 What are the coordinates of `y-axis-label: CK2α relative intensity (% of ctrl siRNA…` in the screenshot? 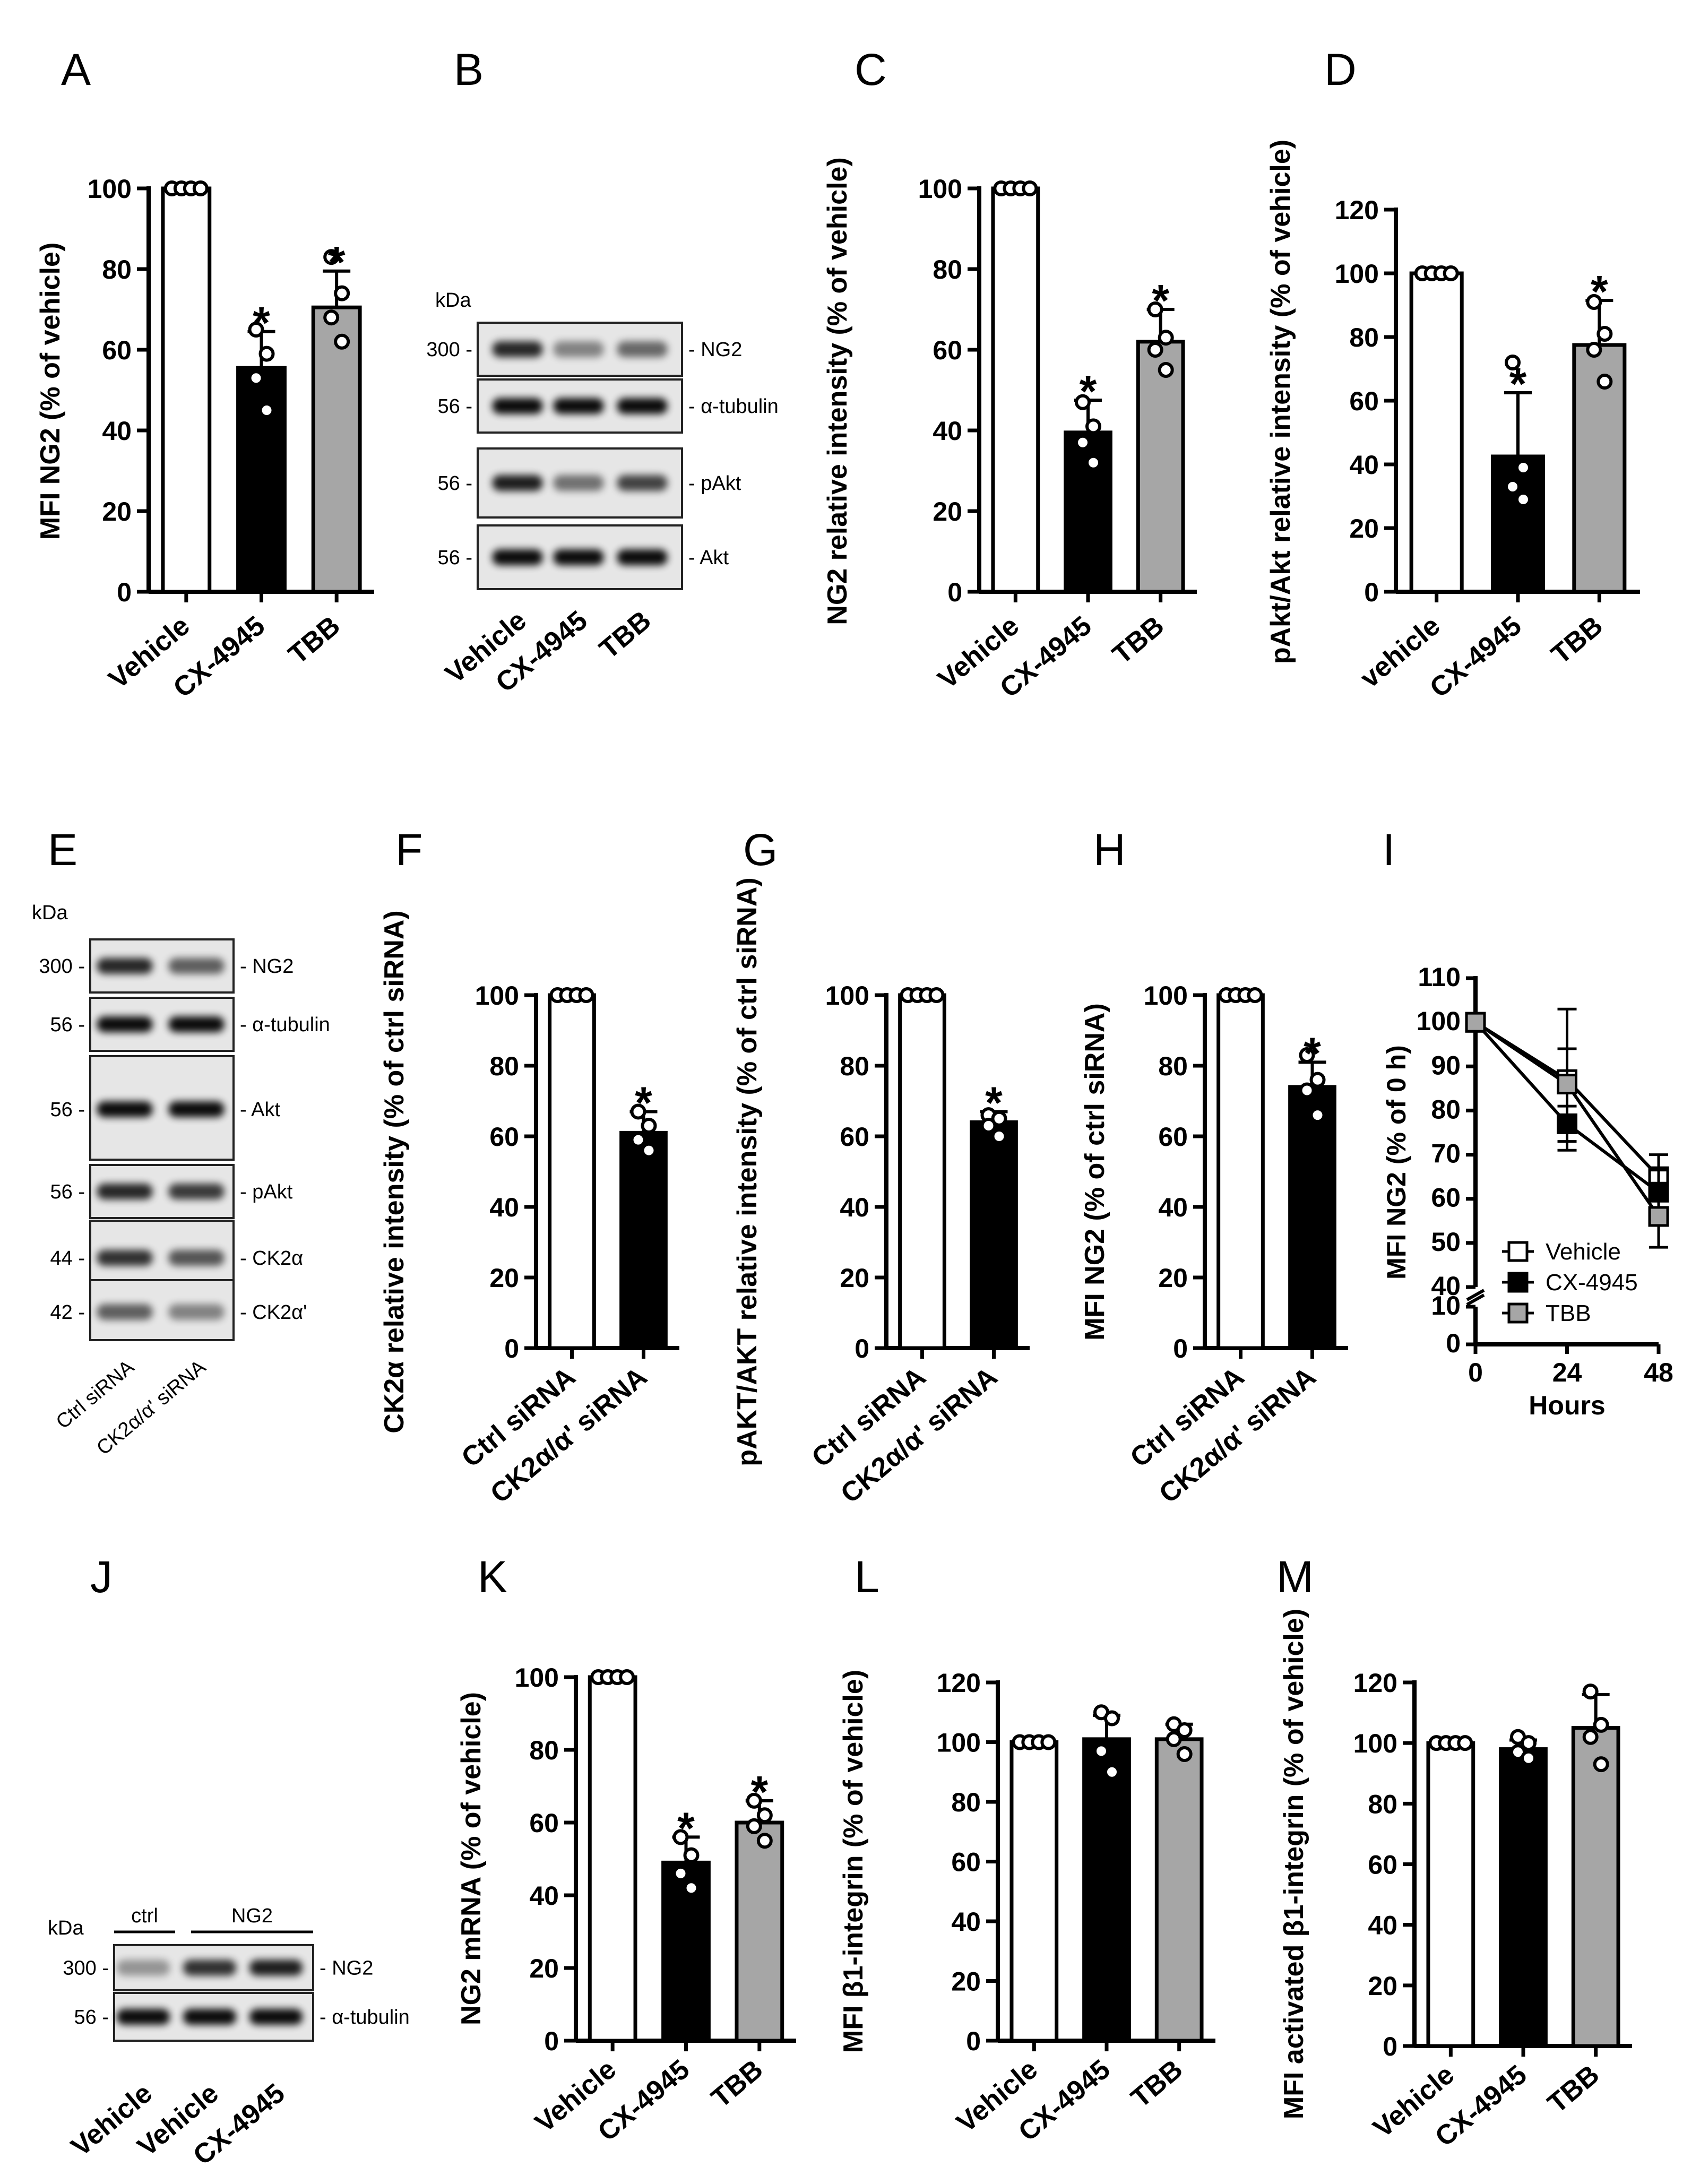 It's located at (394, 1172).